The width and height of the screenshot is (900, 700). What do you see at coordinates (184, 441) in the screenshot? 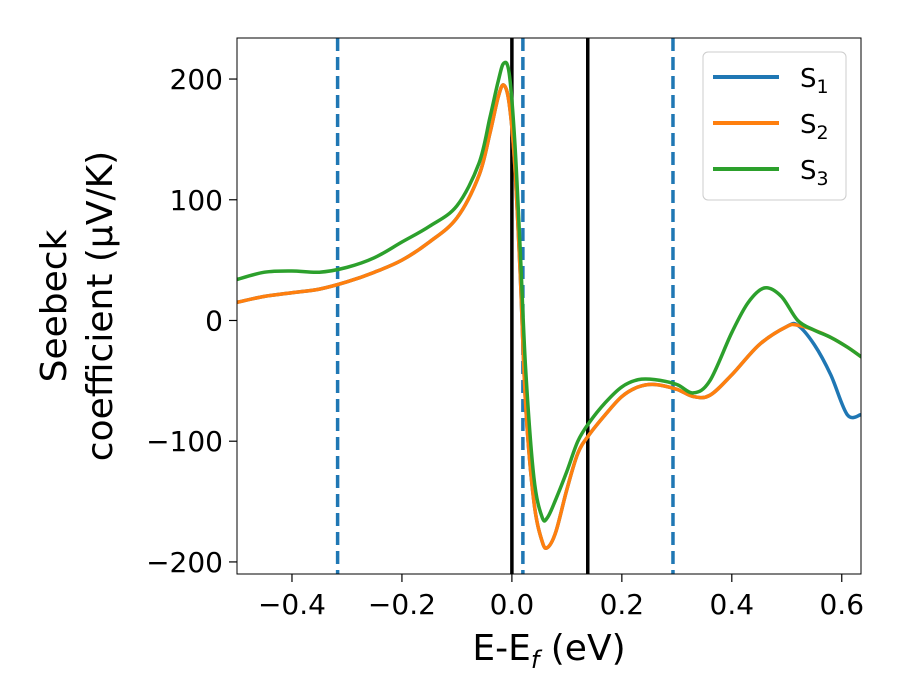
I see `y-tick-label: −100` at bounding box center [184, 441].